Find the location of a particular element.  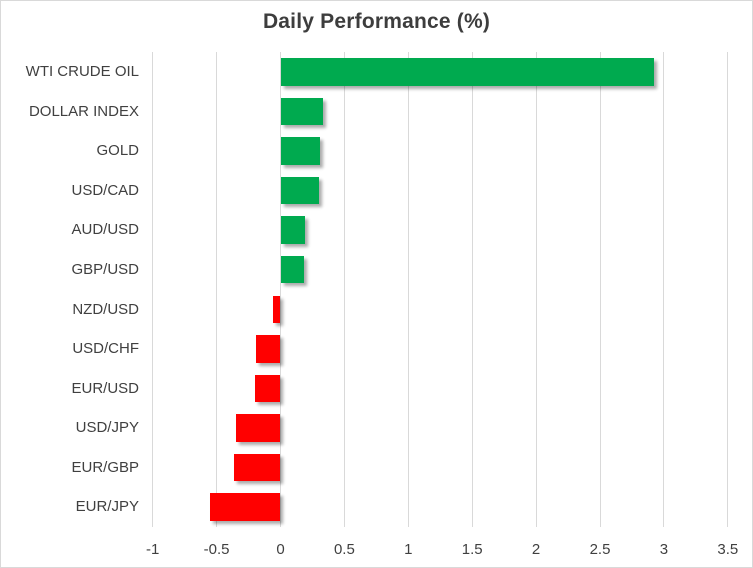

category-label: EUR/USD is located at coordinates (105, 388).